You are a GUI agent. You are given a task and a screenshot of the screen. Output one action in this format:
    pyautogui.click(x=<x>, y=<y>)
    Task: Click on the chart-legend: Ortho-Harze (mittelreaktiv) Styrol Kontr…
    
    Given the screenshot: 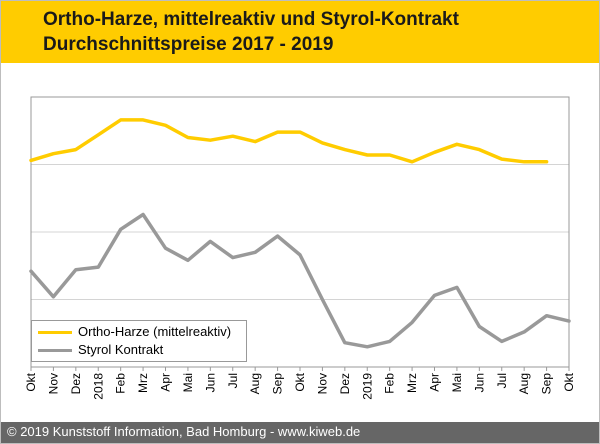 What is the action you would take?
    pyautogui.click(x=139, y=341)
    